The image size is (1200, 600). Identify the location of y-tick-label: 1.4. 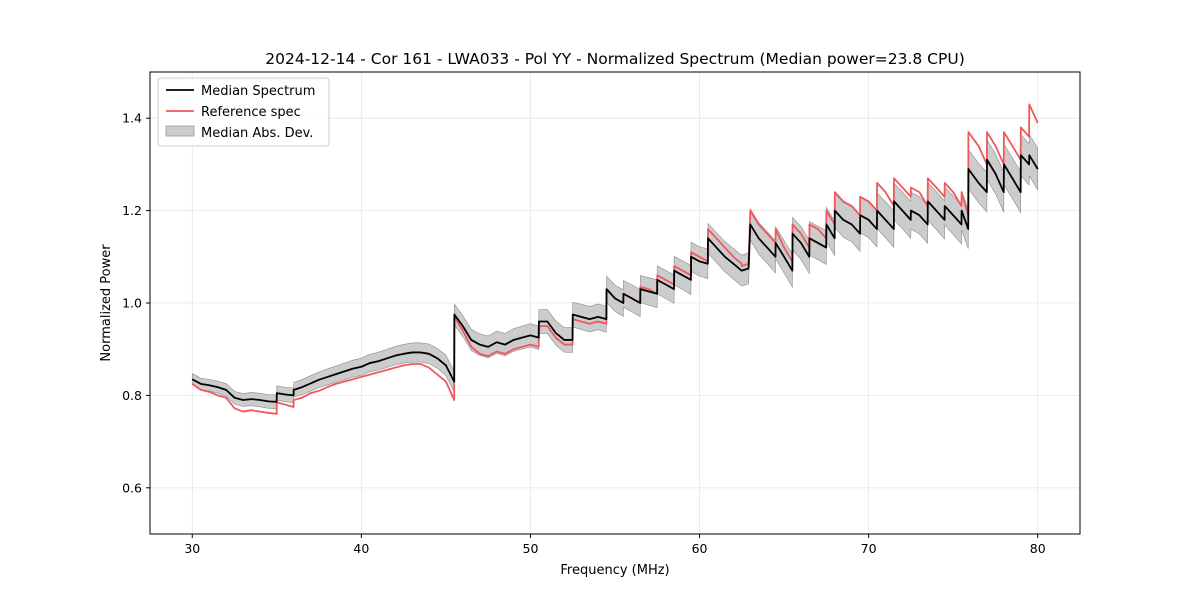
(132, 118).